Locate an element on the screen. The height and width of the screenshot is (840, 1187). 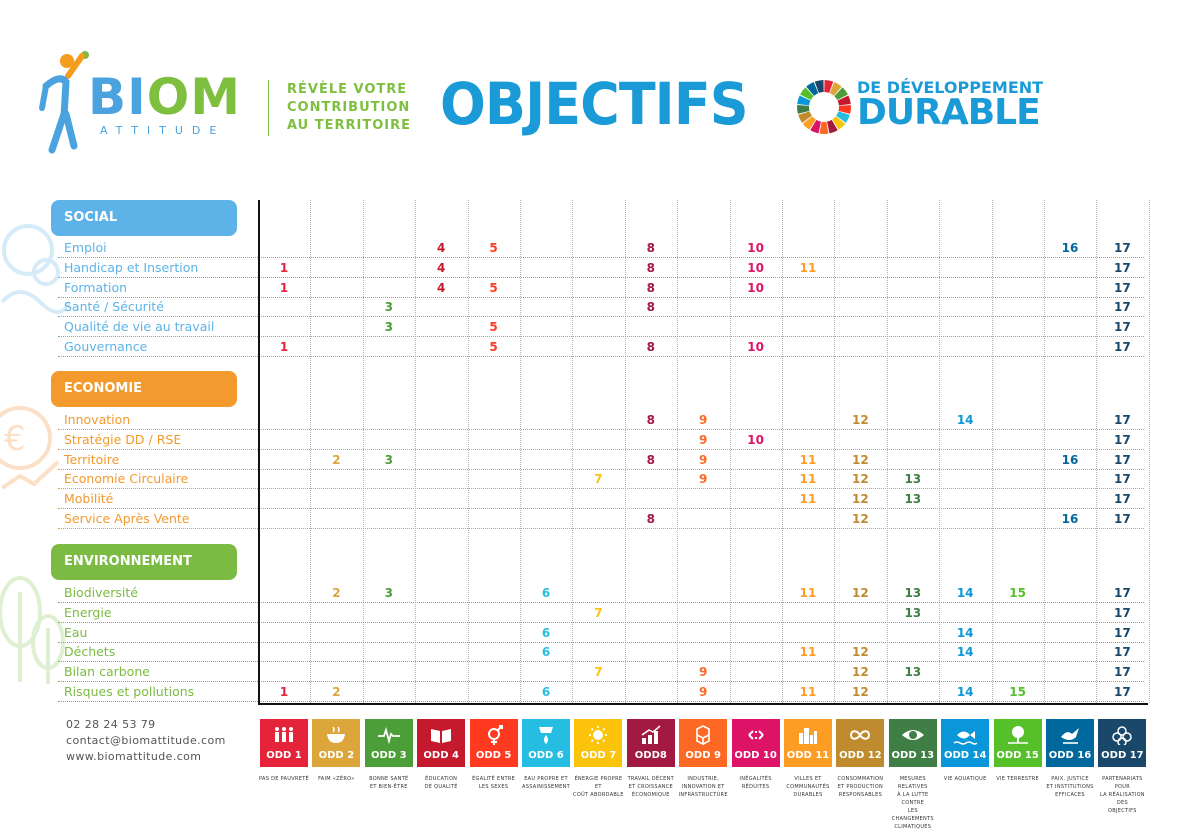
odd-tile-3: ODD 3 is located at coordinates (388, 743).